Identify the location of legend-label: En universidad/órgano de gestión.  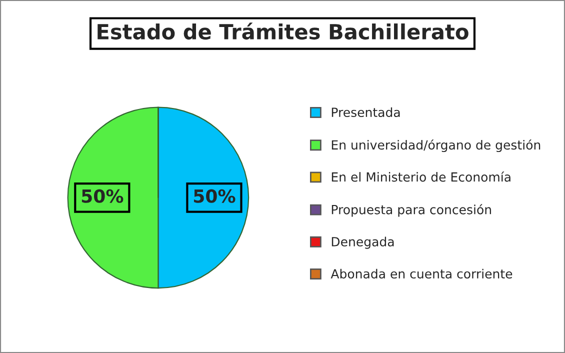
(436, 145).